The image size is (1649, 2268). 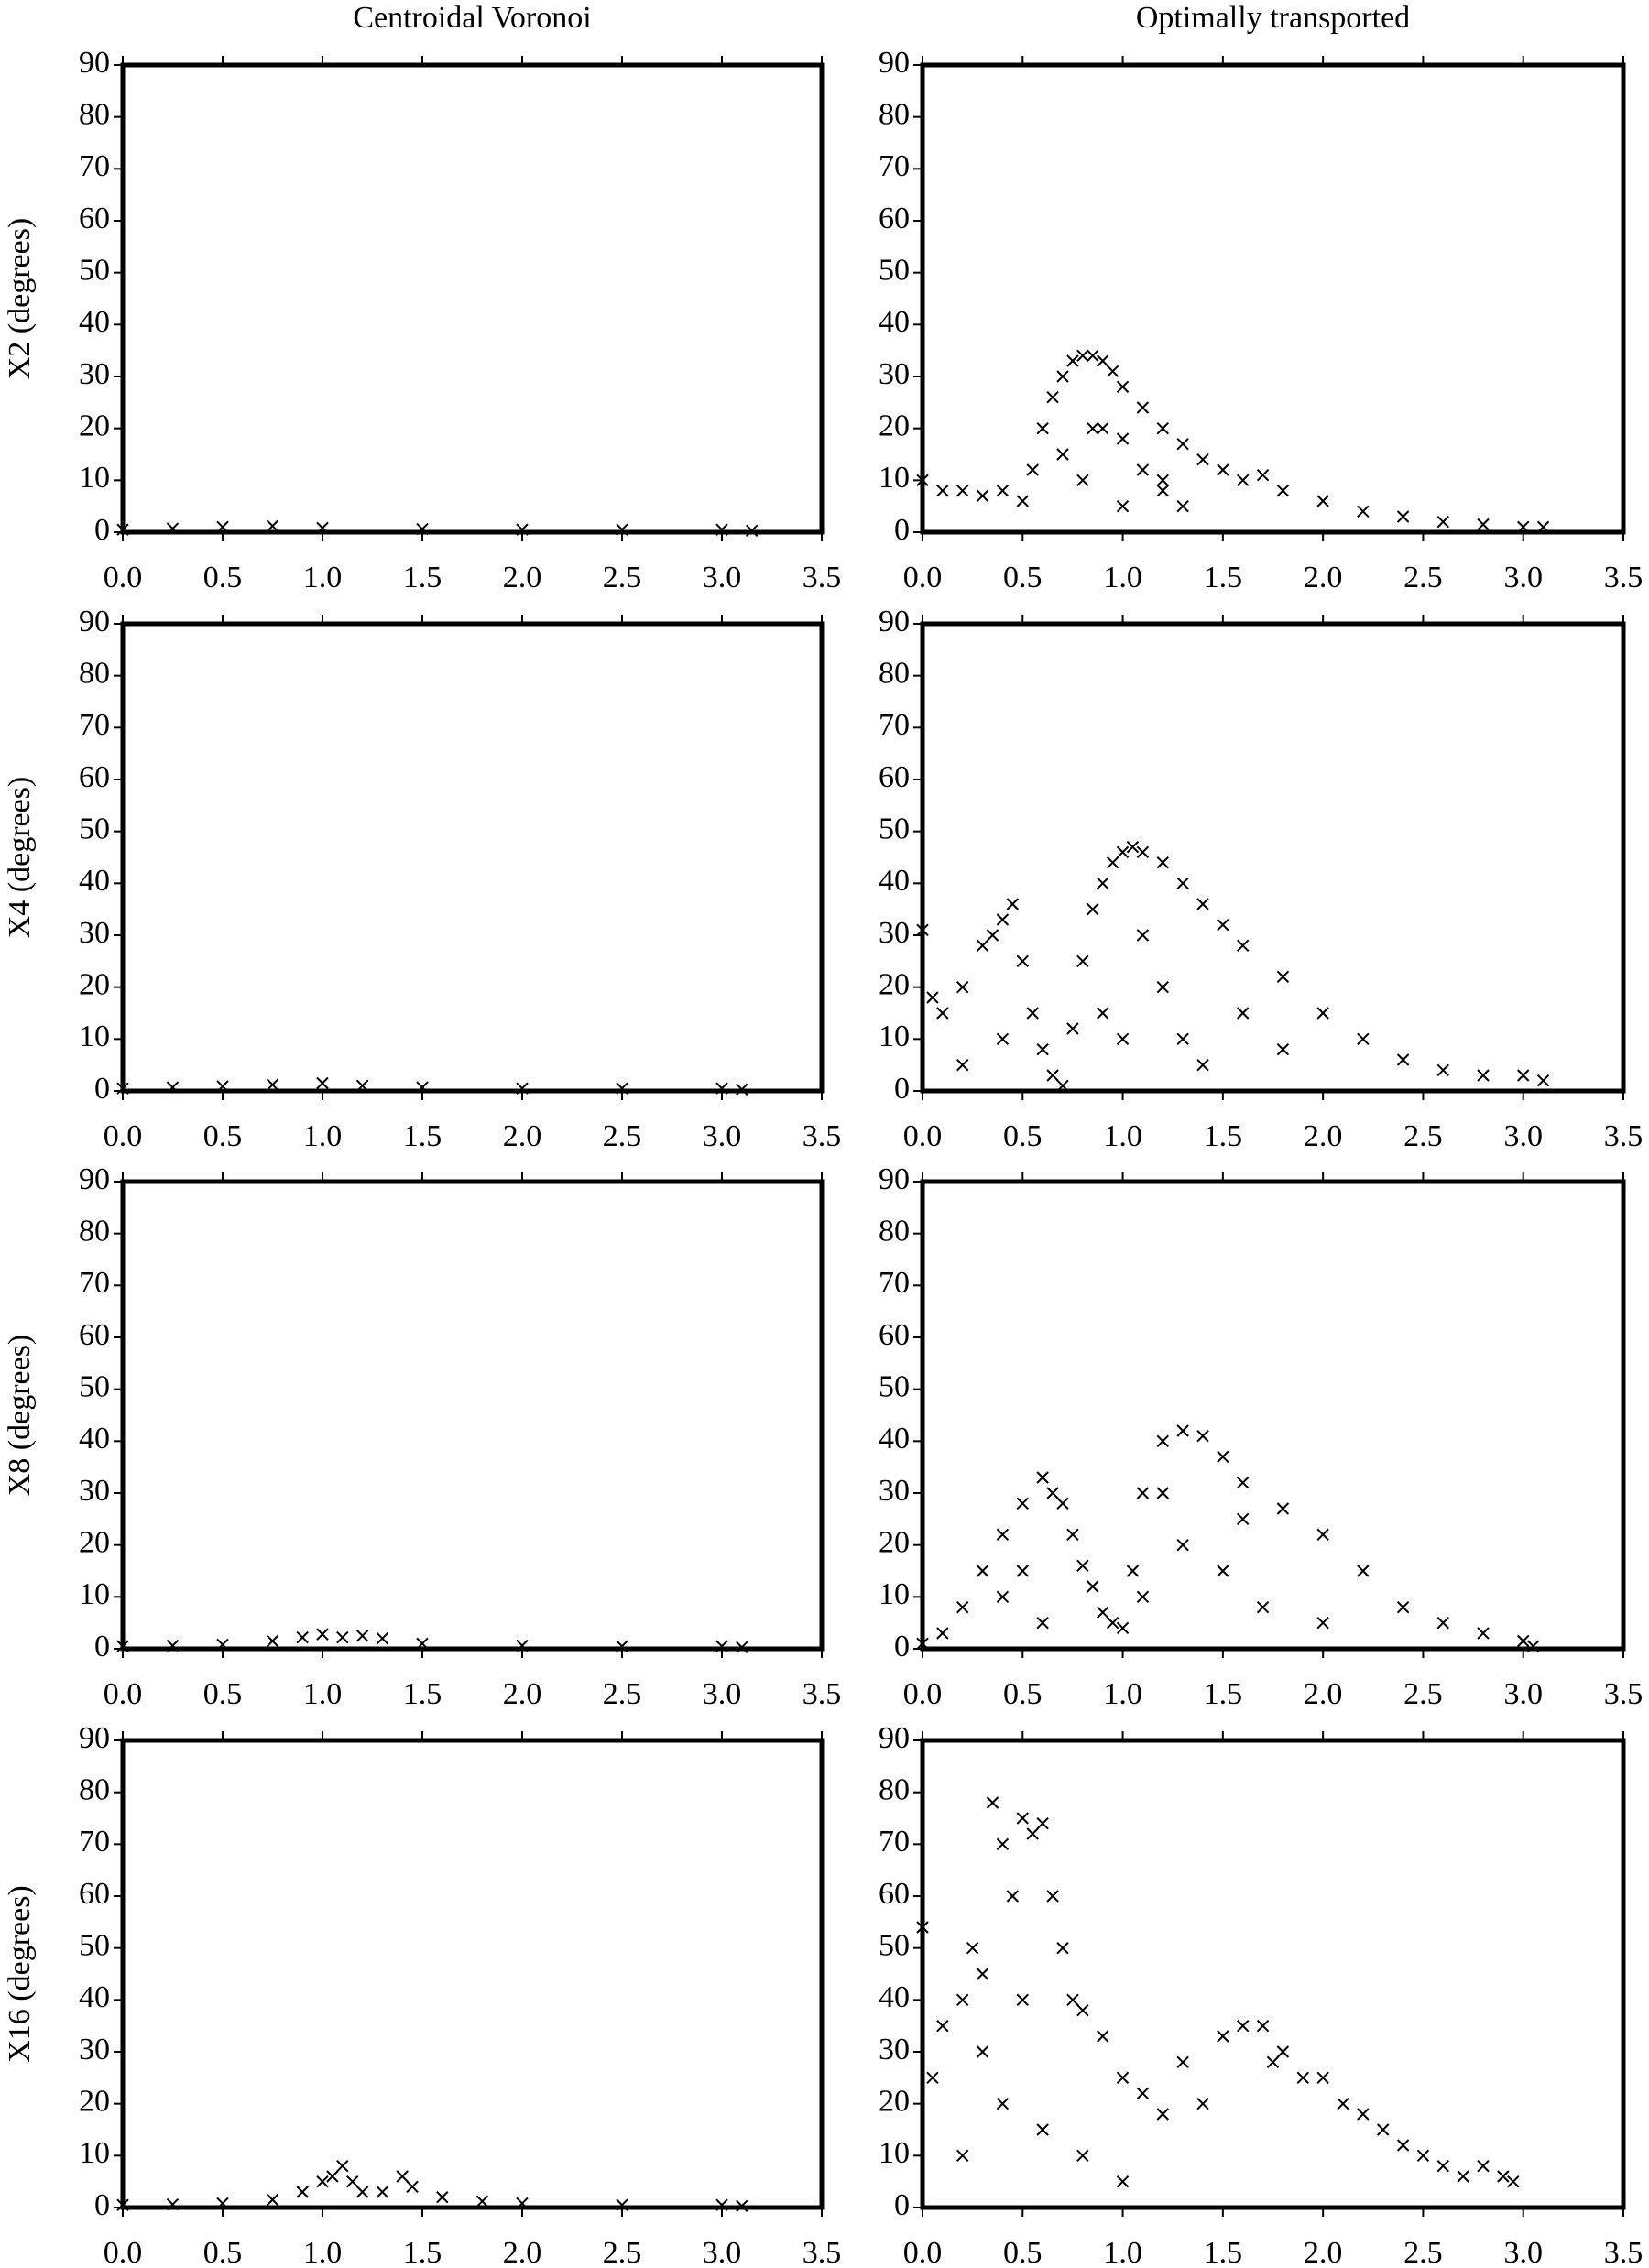 I want to click on x-tick-label: 3.0, so click(x=722, y=577).